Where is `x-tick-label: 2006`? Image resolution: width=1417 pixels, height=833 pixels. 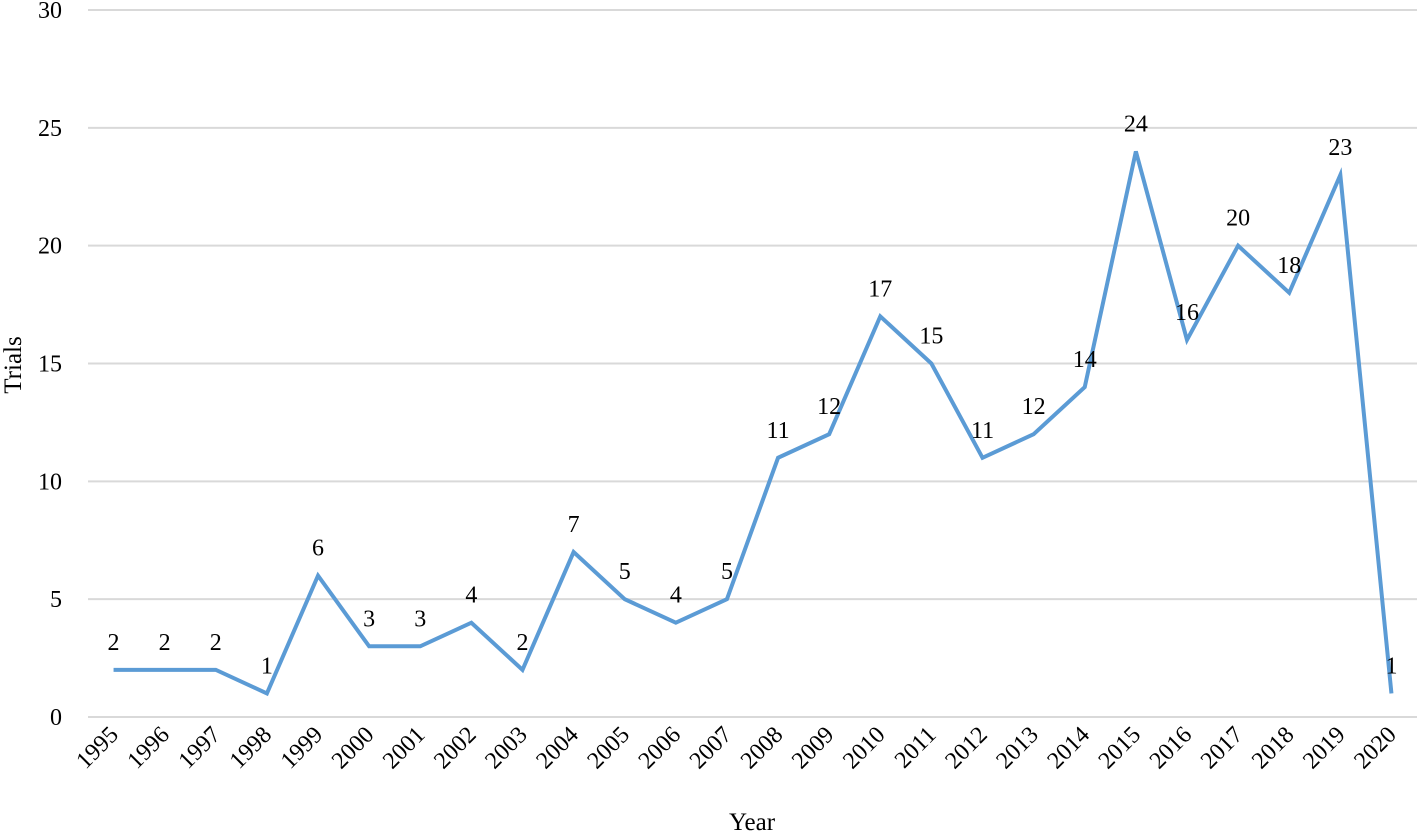
x-tick-label: 2006 is located at coordinates (660, 748).